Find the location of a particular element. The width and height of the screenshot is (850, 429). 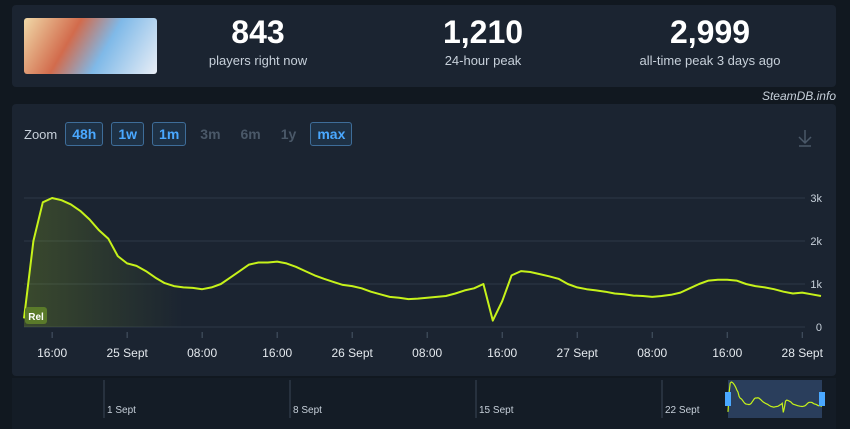

badge-label: Rel is located at coordinates (36, 317).